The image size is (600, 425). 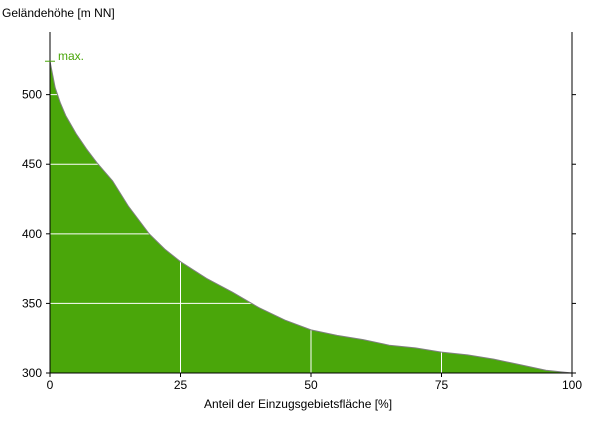 What do you see at coordinates (71, 56) in the screenshot?
I see `max-annotation: max.` at bounding box center [71, 56].